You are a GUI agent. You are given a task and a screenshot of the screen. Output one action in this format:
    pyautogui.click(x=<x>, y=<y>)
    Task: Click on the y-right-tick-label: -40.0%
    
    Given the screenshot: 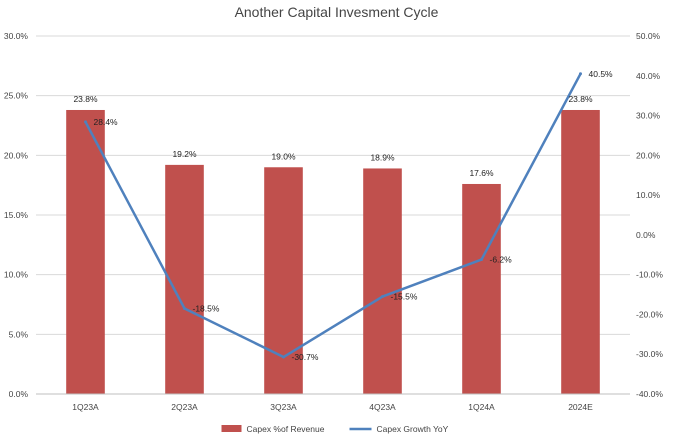 What is the action you would take?
    pyautogui.click(x=649, y=394)
    